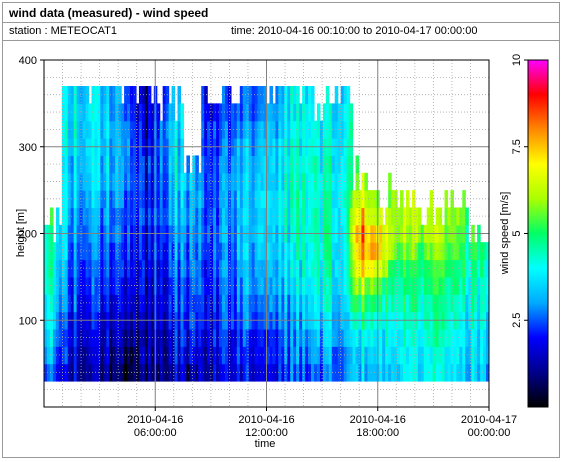  What do you see at coordinates (517, 146) in the screenshot?
I see `colorbar-tick-label: 7.5` at bounding box center [517, 146].